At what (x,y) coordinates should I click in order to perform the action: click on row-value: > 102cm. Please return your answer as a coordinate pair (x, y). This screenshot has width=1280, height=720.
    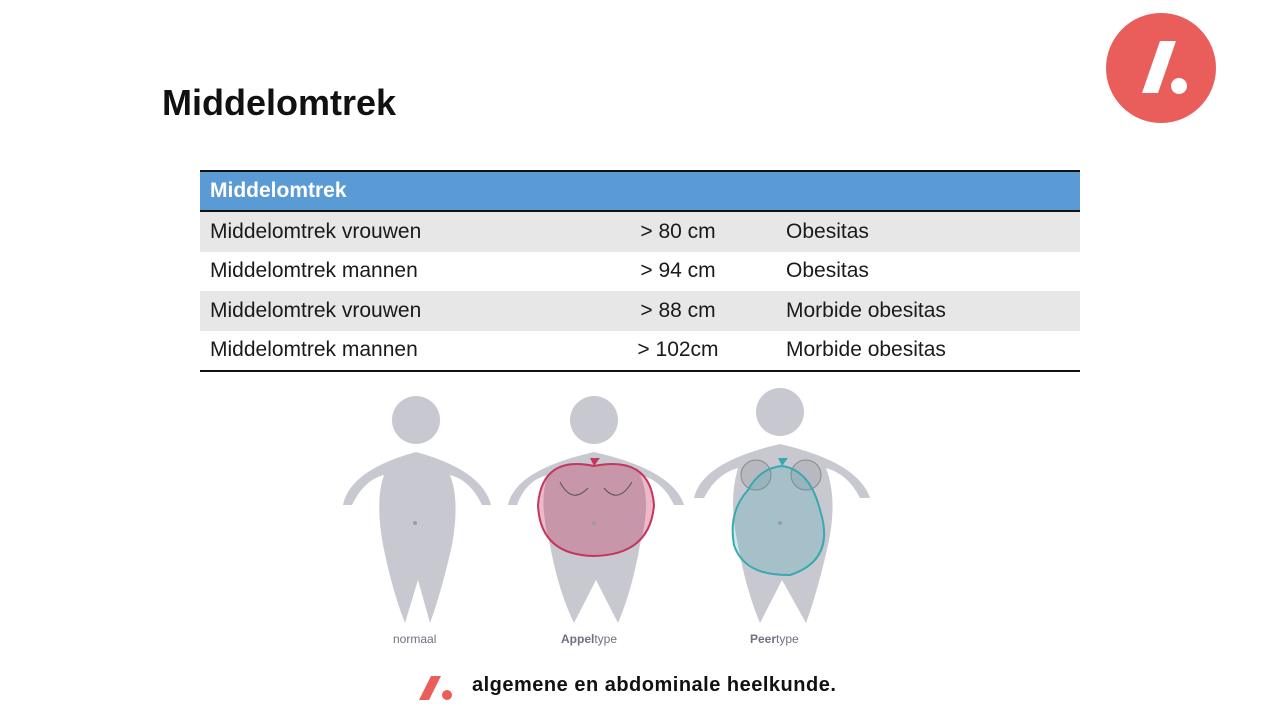
    Looking at the image, I should click on (678, 351).